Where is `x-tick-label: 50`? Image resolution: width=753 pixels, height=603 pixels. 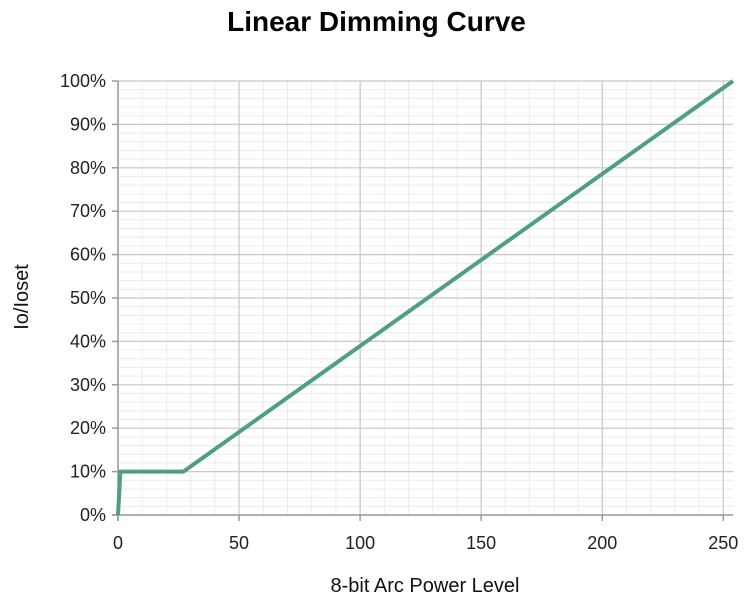
x-tick-label: 50 is located at coordinates (239, 543).